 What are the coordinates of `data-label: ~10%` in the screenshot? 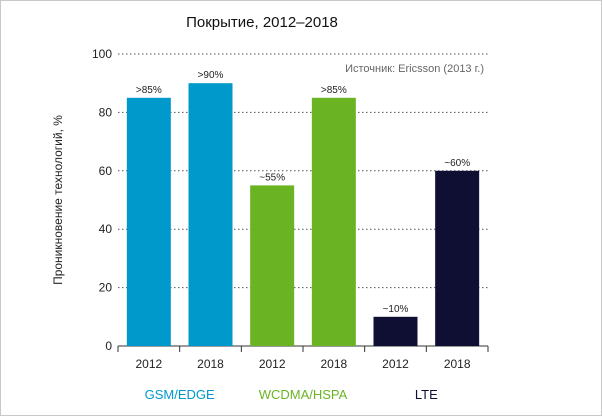 It's located at (396, 309).